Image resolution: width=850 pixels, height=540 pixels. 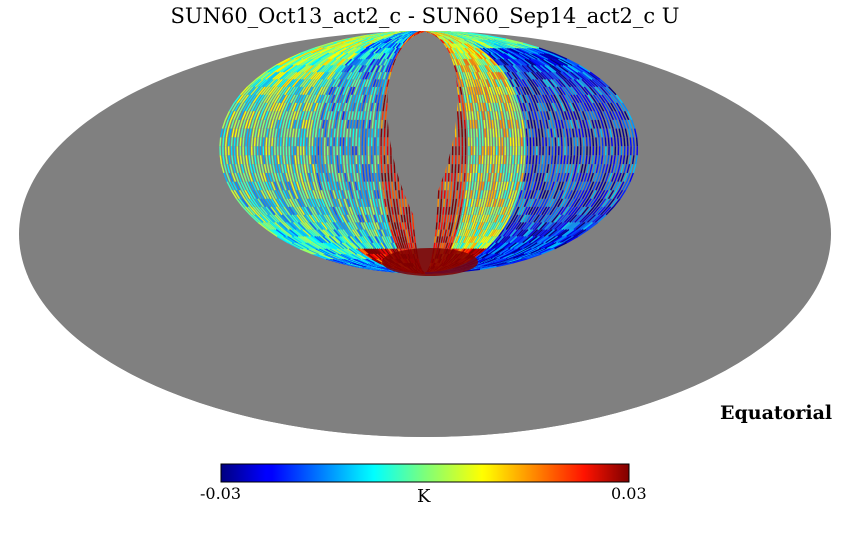 I want to click on colorbar-unit-label: K, so click(x=424, y=496).